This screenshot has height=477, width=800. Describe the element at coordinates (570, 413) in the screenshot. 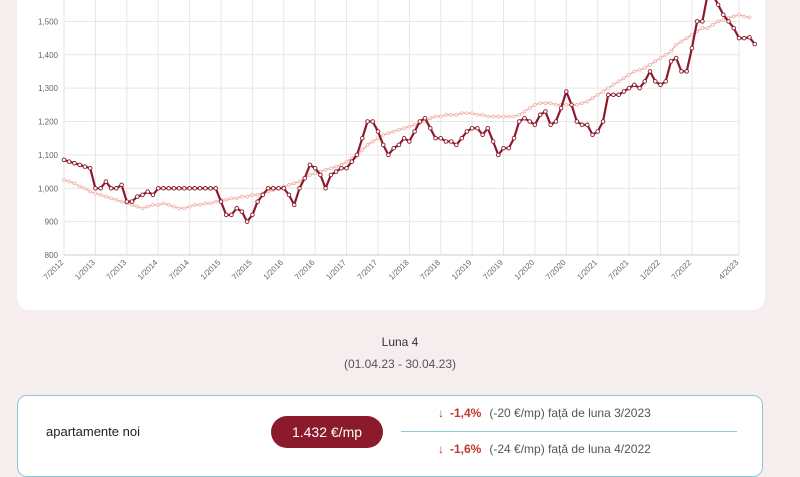

I see `change-text: (-20 €/mp) față de luna 3/2023` at that location.